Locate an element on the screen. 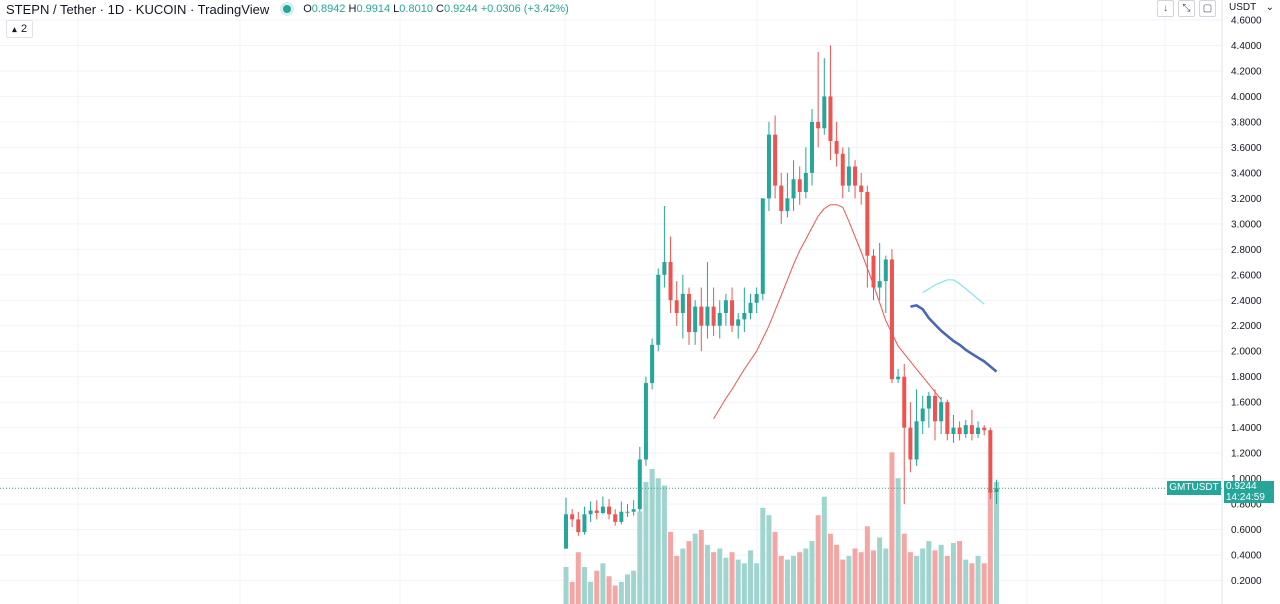 The height and width of the screenshot is (604, 1280). price-tick-label: 1.6000 is located at coordinates (1246, 403).